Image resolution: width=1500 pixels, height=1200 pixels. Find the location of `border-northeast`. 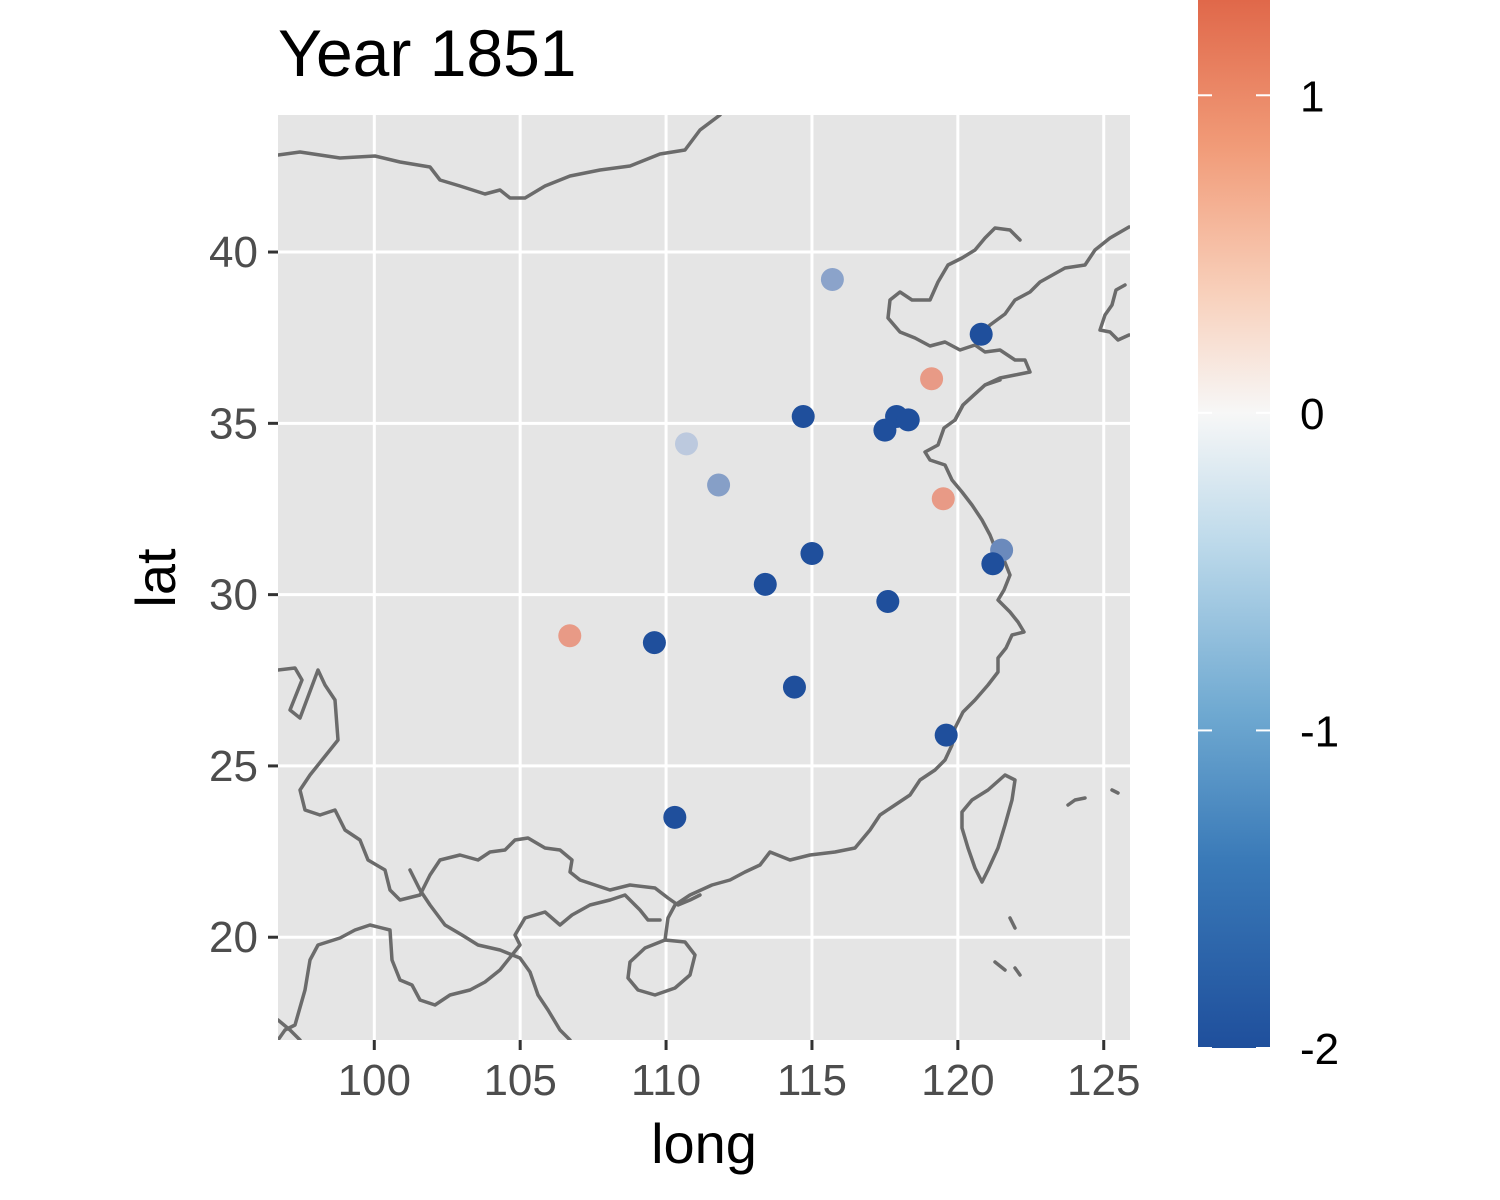

border-northeast is located at coordinates (1051, 283).